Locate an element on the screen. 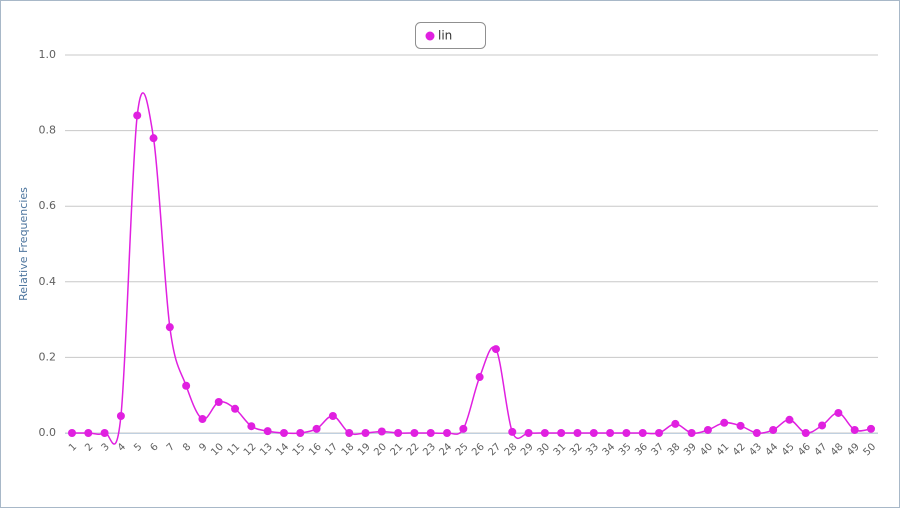 Image resolution: width=900 pixels, height=508 pixels. y-tick-label: 1.0 is located at coordinates (48, 54).